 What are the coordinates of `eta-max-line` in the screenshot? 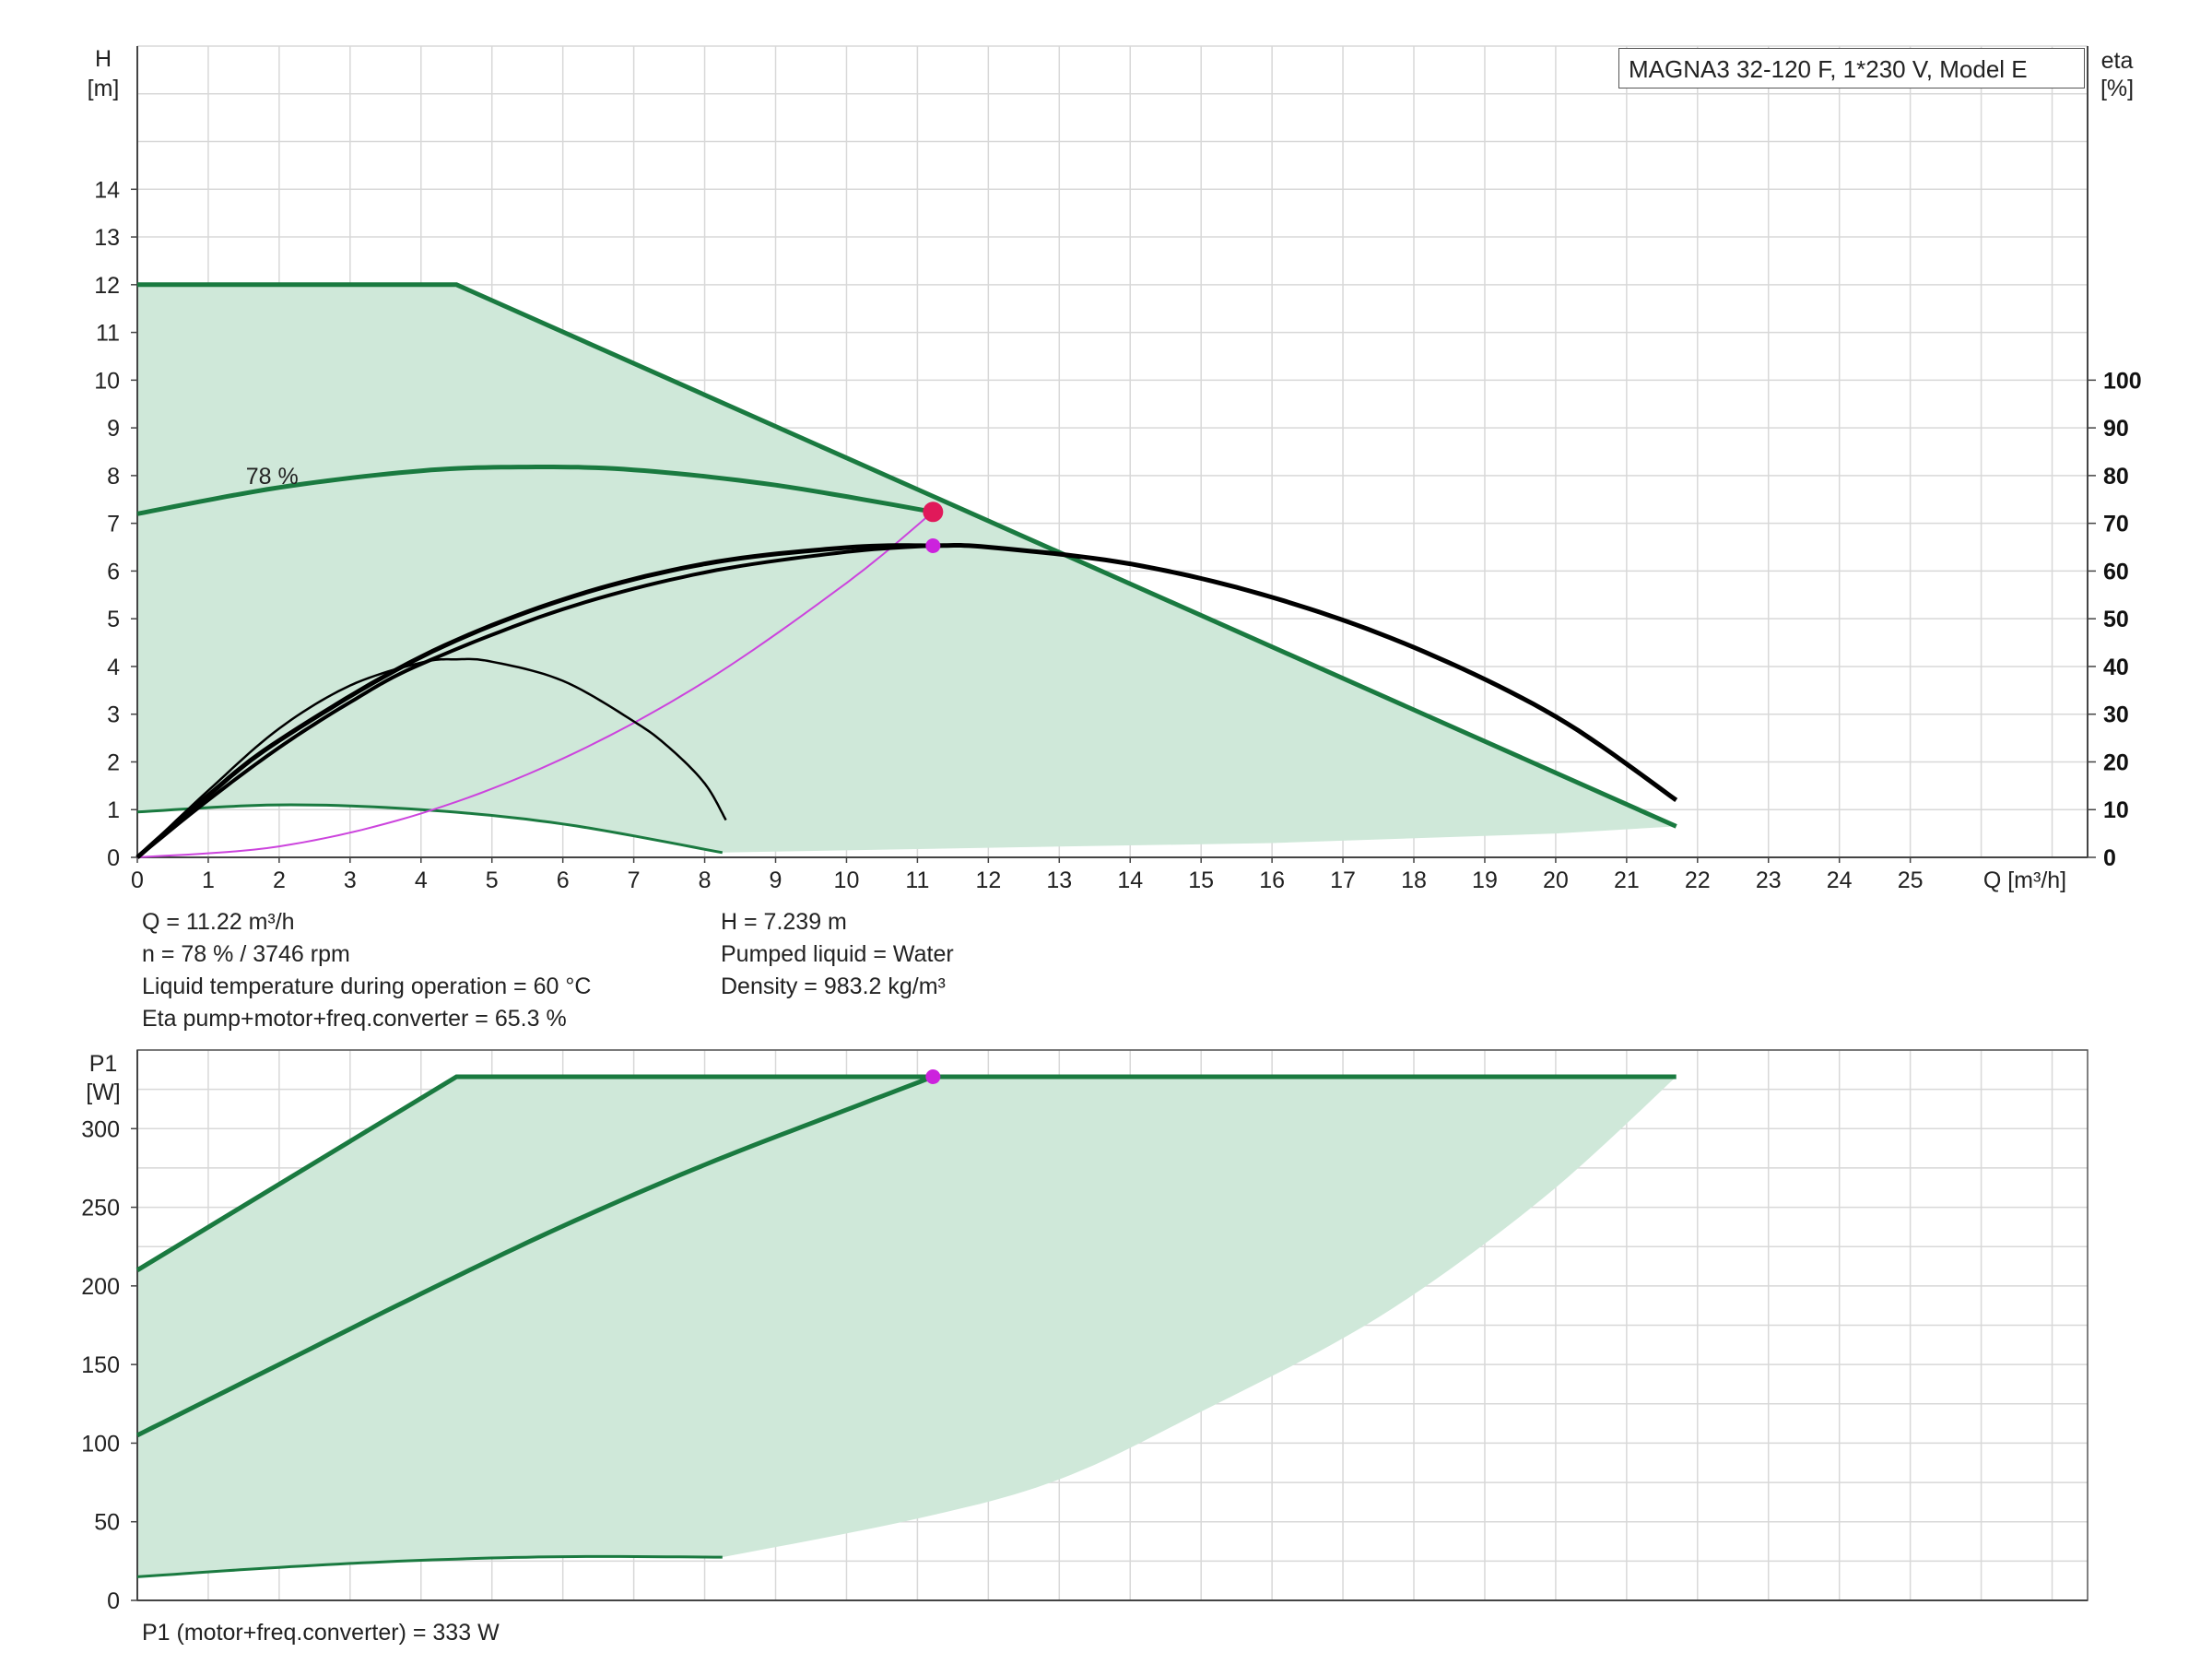 It's located at (906, 701).